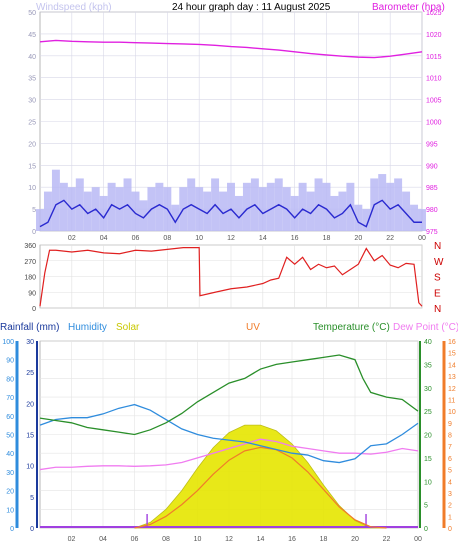 The width and height of the screenshot is (458, 549). What do you see at coordinates (34, 309) in the screenshot?
I see `direction-y-tick-label: 0` at bounding box center [34, 309].